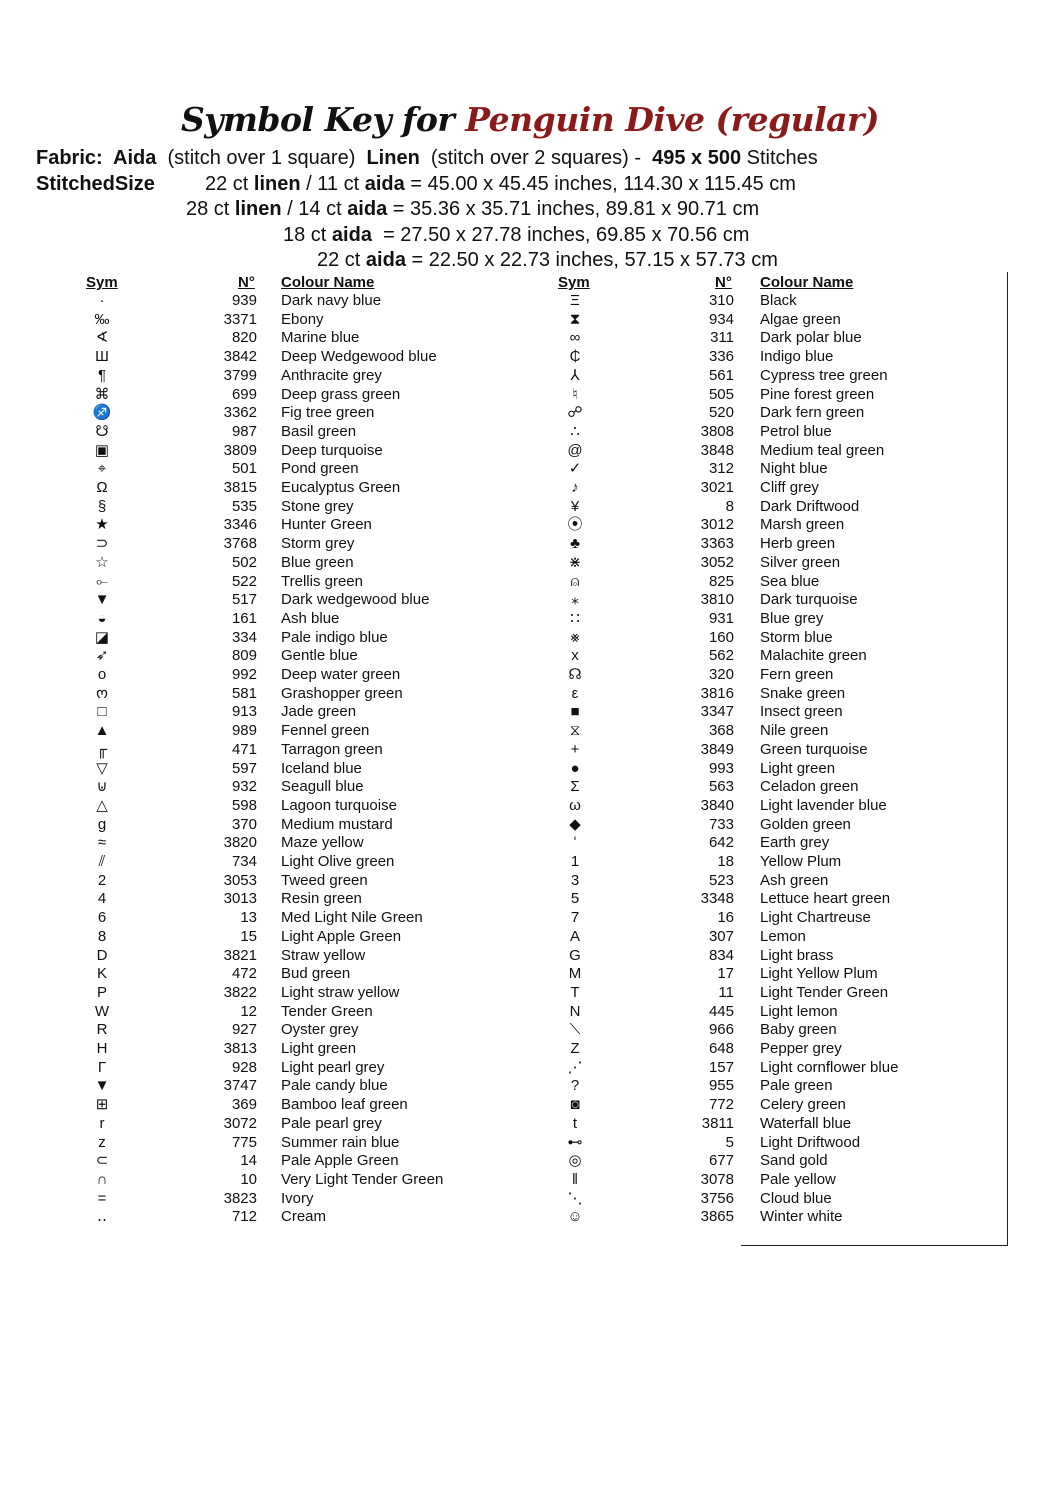 This screenshot has height=1500, width=1060. What do you see at coordinates (798, 768) in the screenshot?
I see `colour-name: Light green` at bounding box center [798, 768].